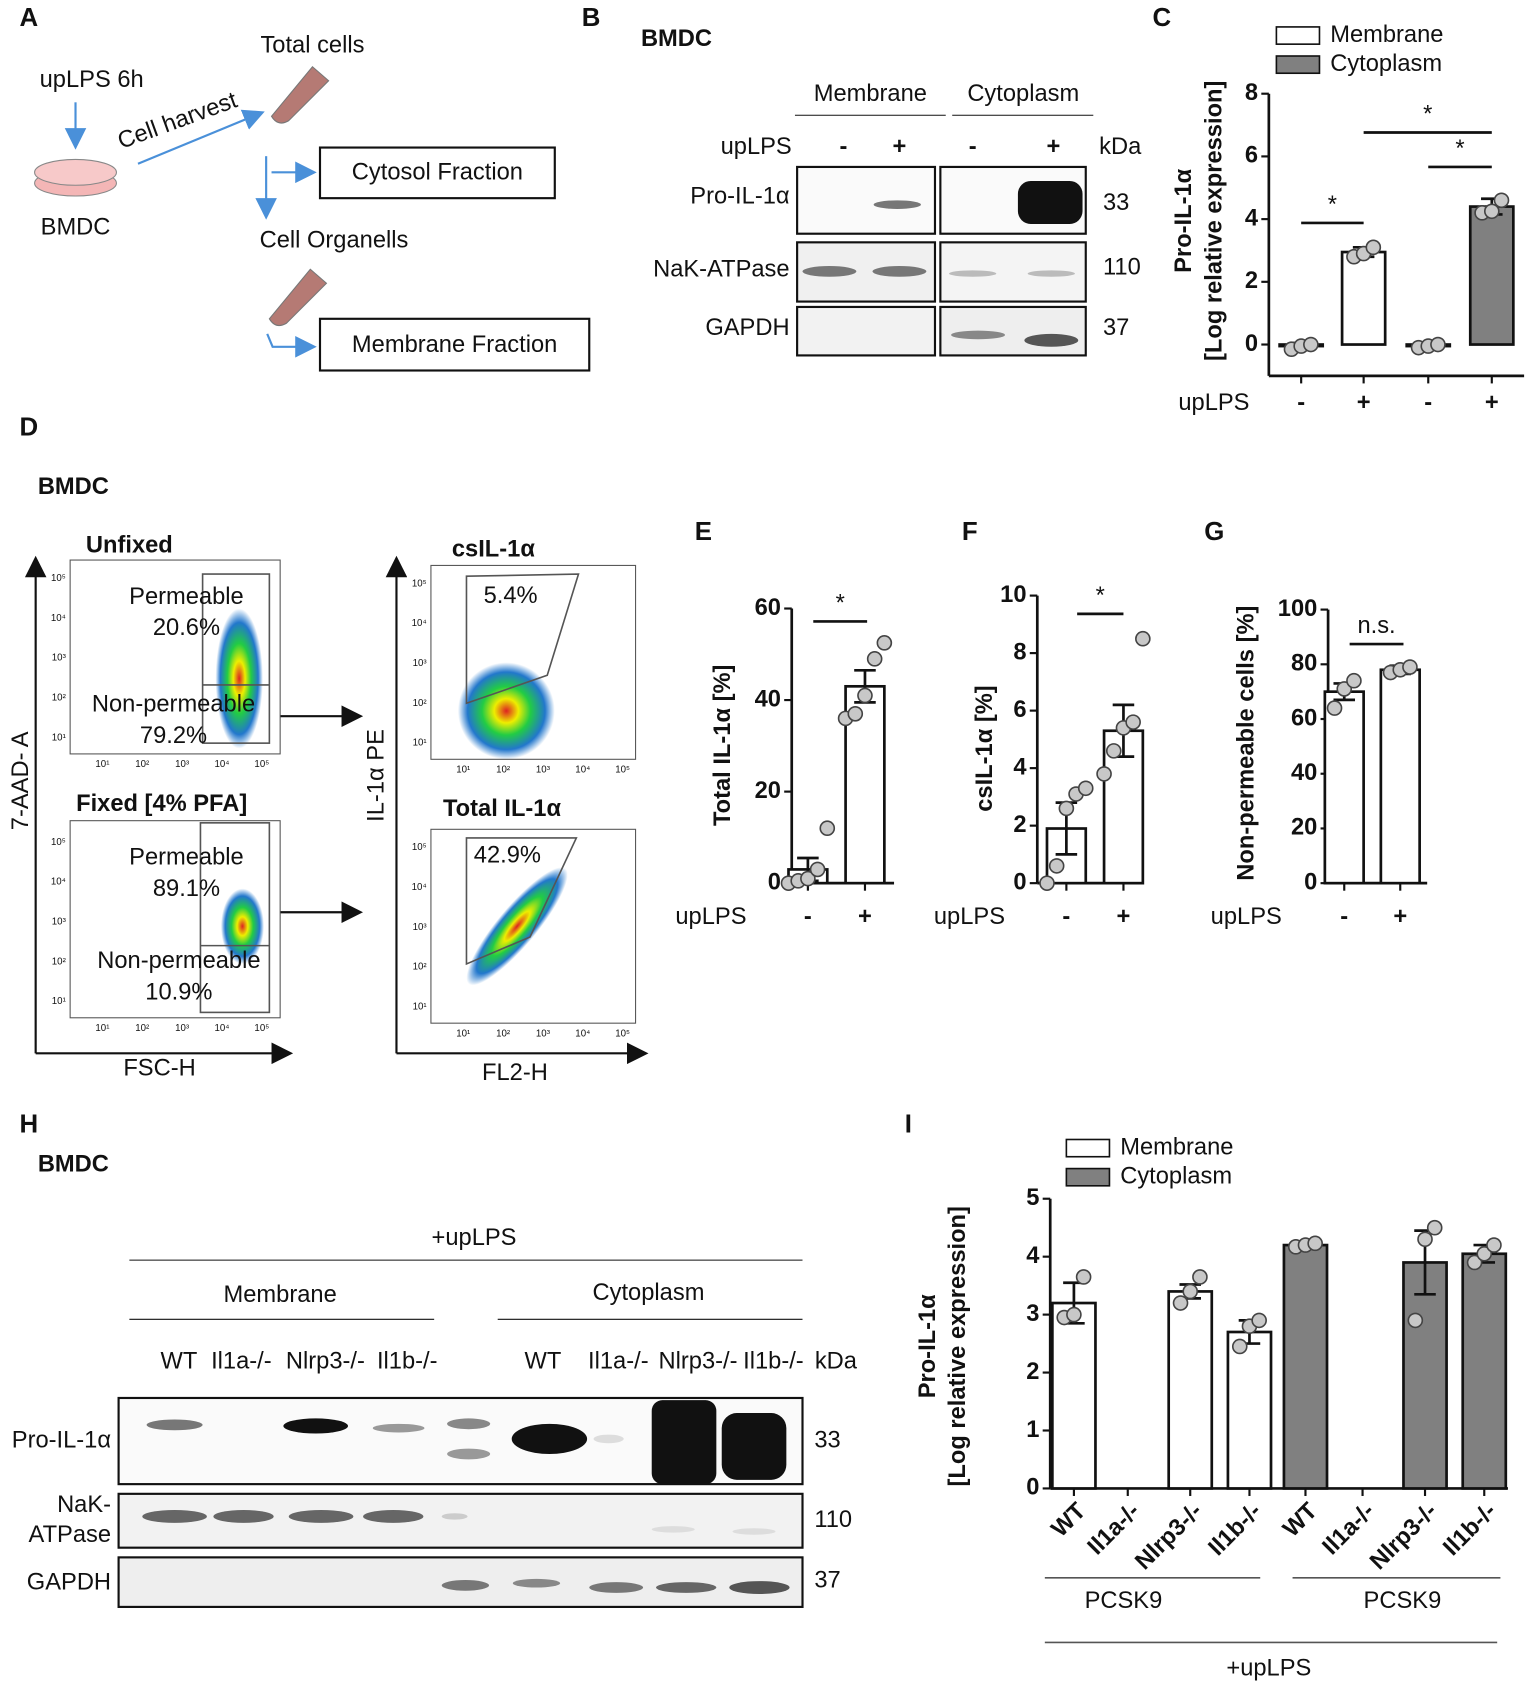 The width and height of the screenshot is (1535, 1692). I want to click on plot-title: Unfixed, so click(129, 545).